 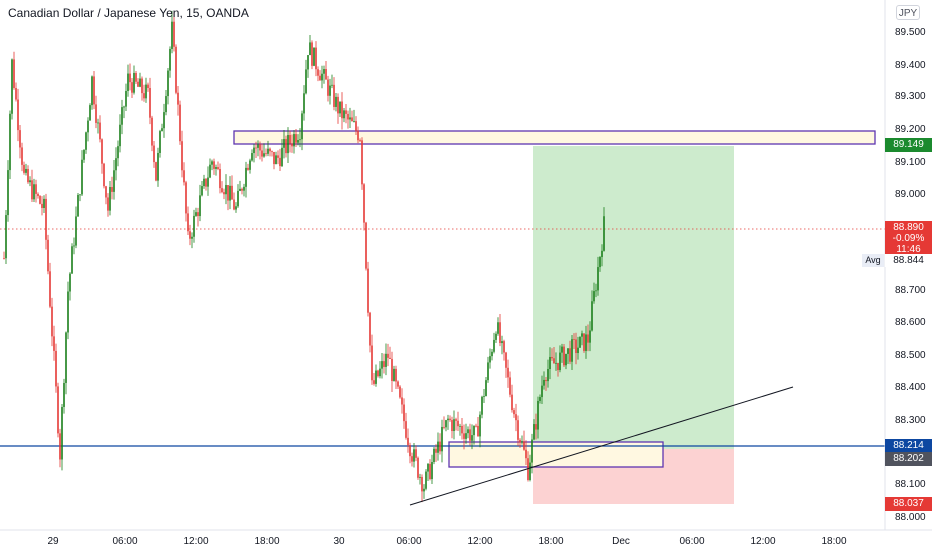 I want to click on position-tool, so click(x=633, y=325).